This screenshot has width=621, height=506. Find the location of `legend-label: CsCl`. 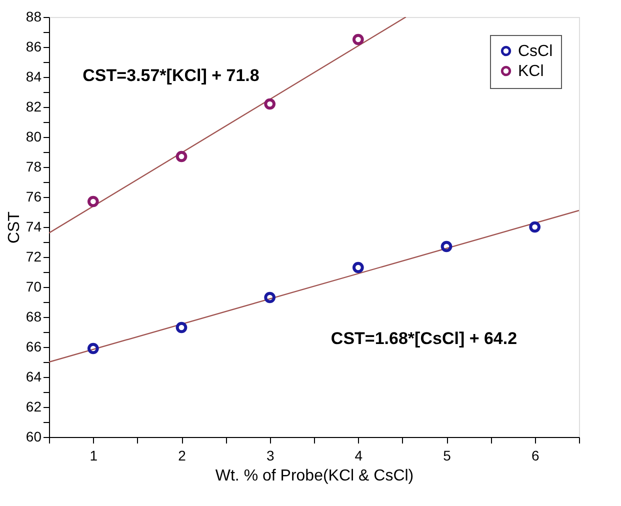

legend-label: CsCl is located at coordinates (535, 51).